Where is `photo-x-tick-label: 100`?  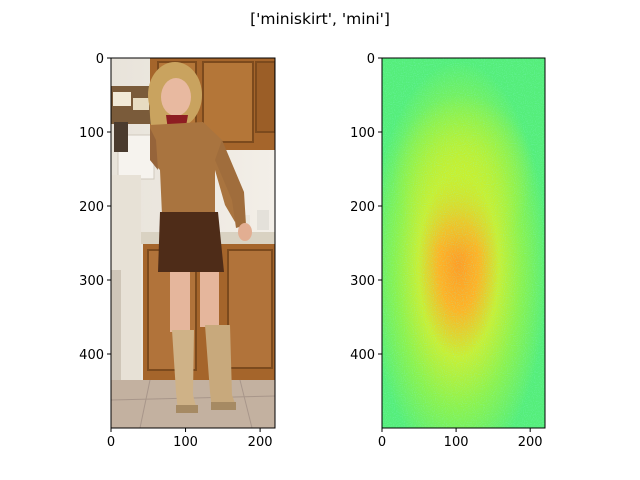
photo-x-tick-label: 100 is located at coordinates (185, 442).